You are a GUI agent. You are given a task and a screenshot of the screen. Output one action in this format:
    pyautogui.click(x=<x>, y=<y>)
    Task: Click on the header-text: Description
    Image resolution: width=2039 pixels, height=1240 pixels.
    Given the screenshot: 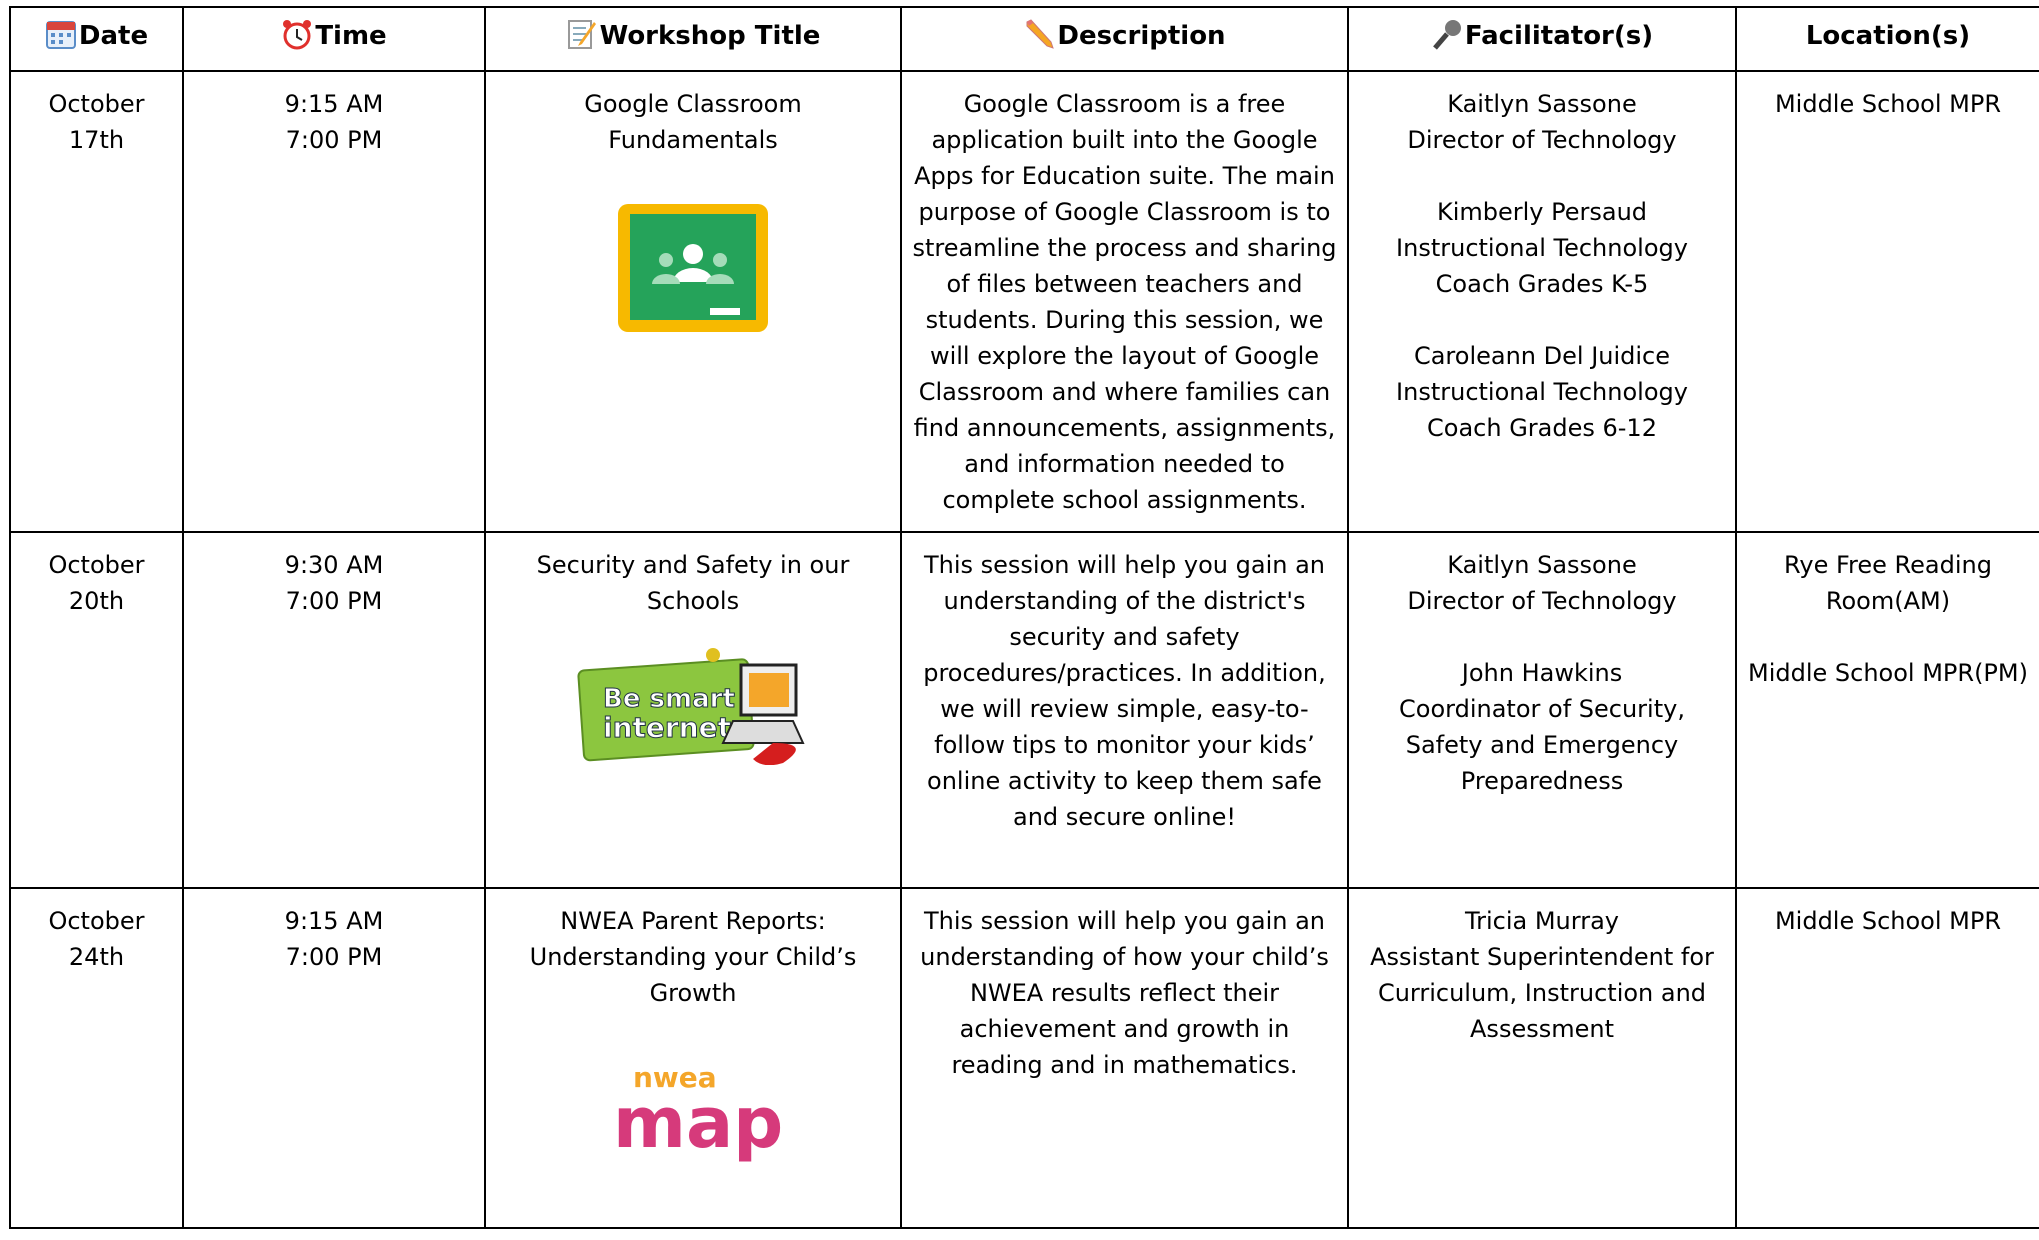 What is the action you would take?
    pyautogui.click(x=1141, y=36)
    